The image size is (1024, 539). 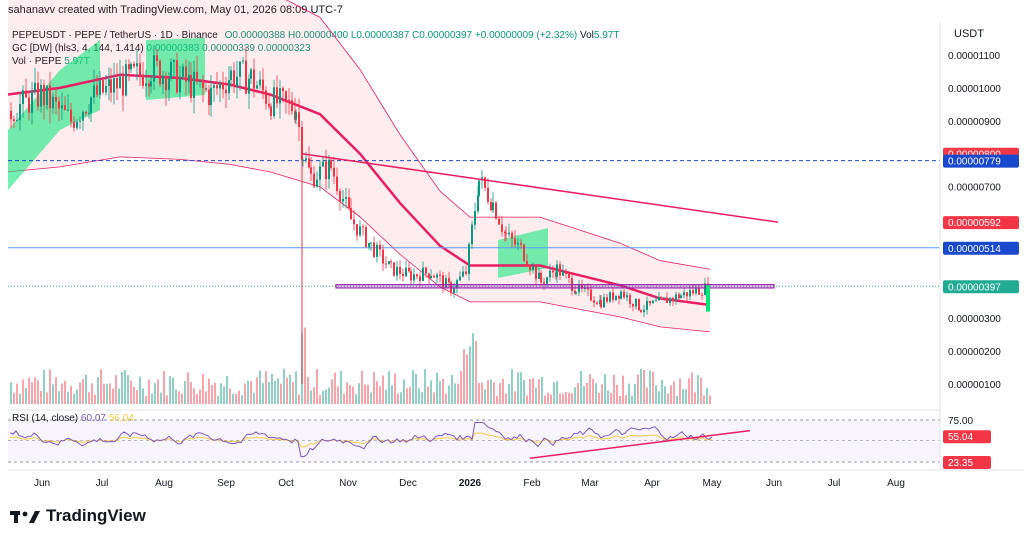 I want to click on rsi-value-2: 56.04, so click(x=121, y=418).